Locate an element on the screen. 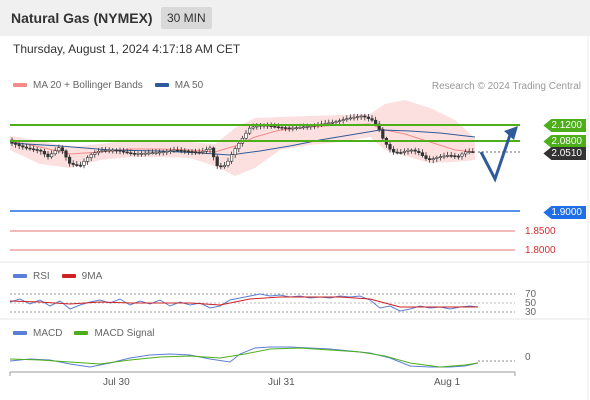  rsi-level-30: 30 is located at coordinates (531, 312).